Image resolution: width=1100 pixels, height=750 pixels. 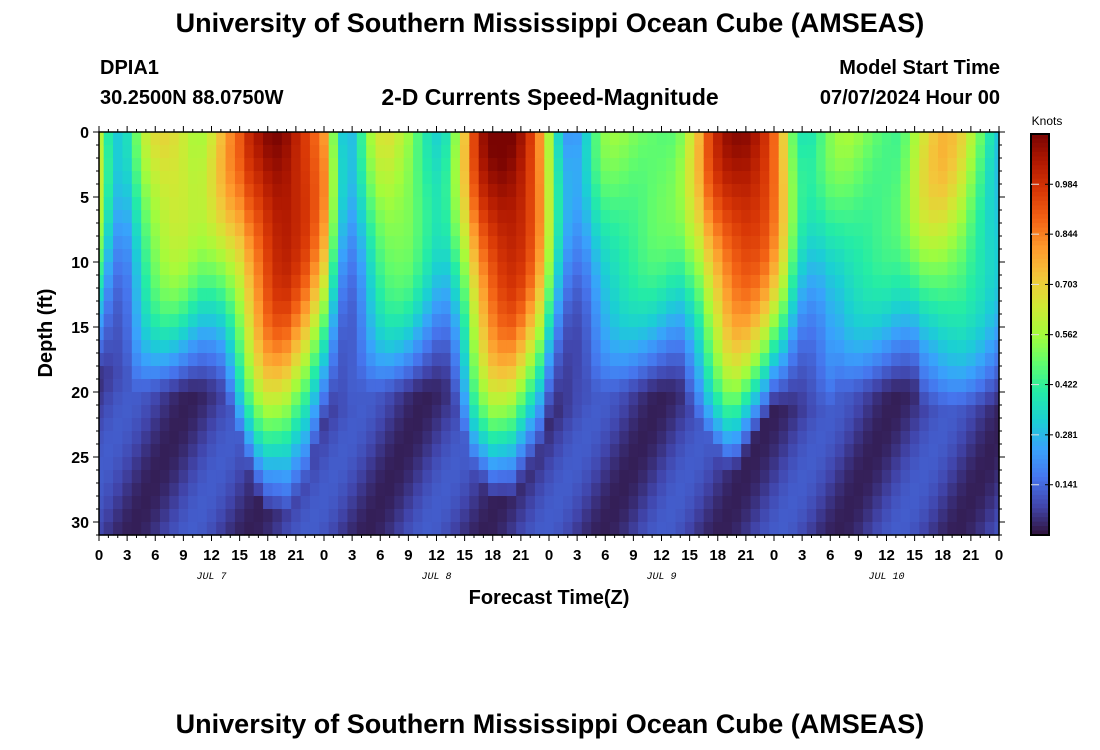 What do you see at coordinates (99, 555) in the screenshot?
I see `x-tick-label: 0` at bounding box center [99, 555].